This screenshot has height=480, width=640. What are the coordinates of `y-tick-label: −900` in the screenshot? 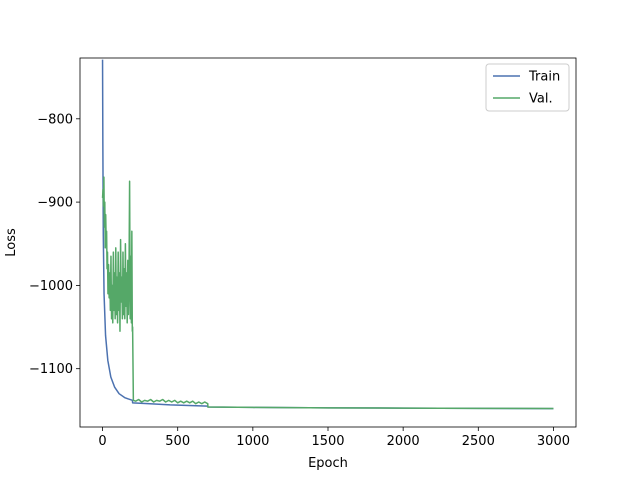 It's located at (55, 203).